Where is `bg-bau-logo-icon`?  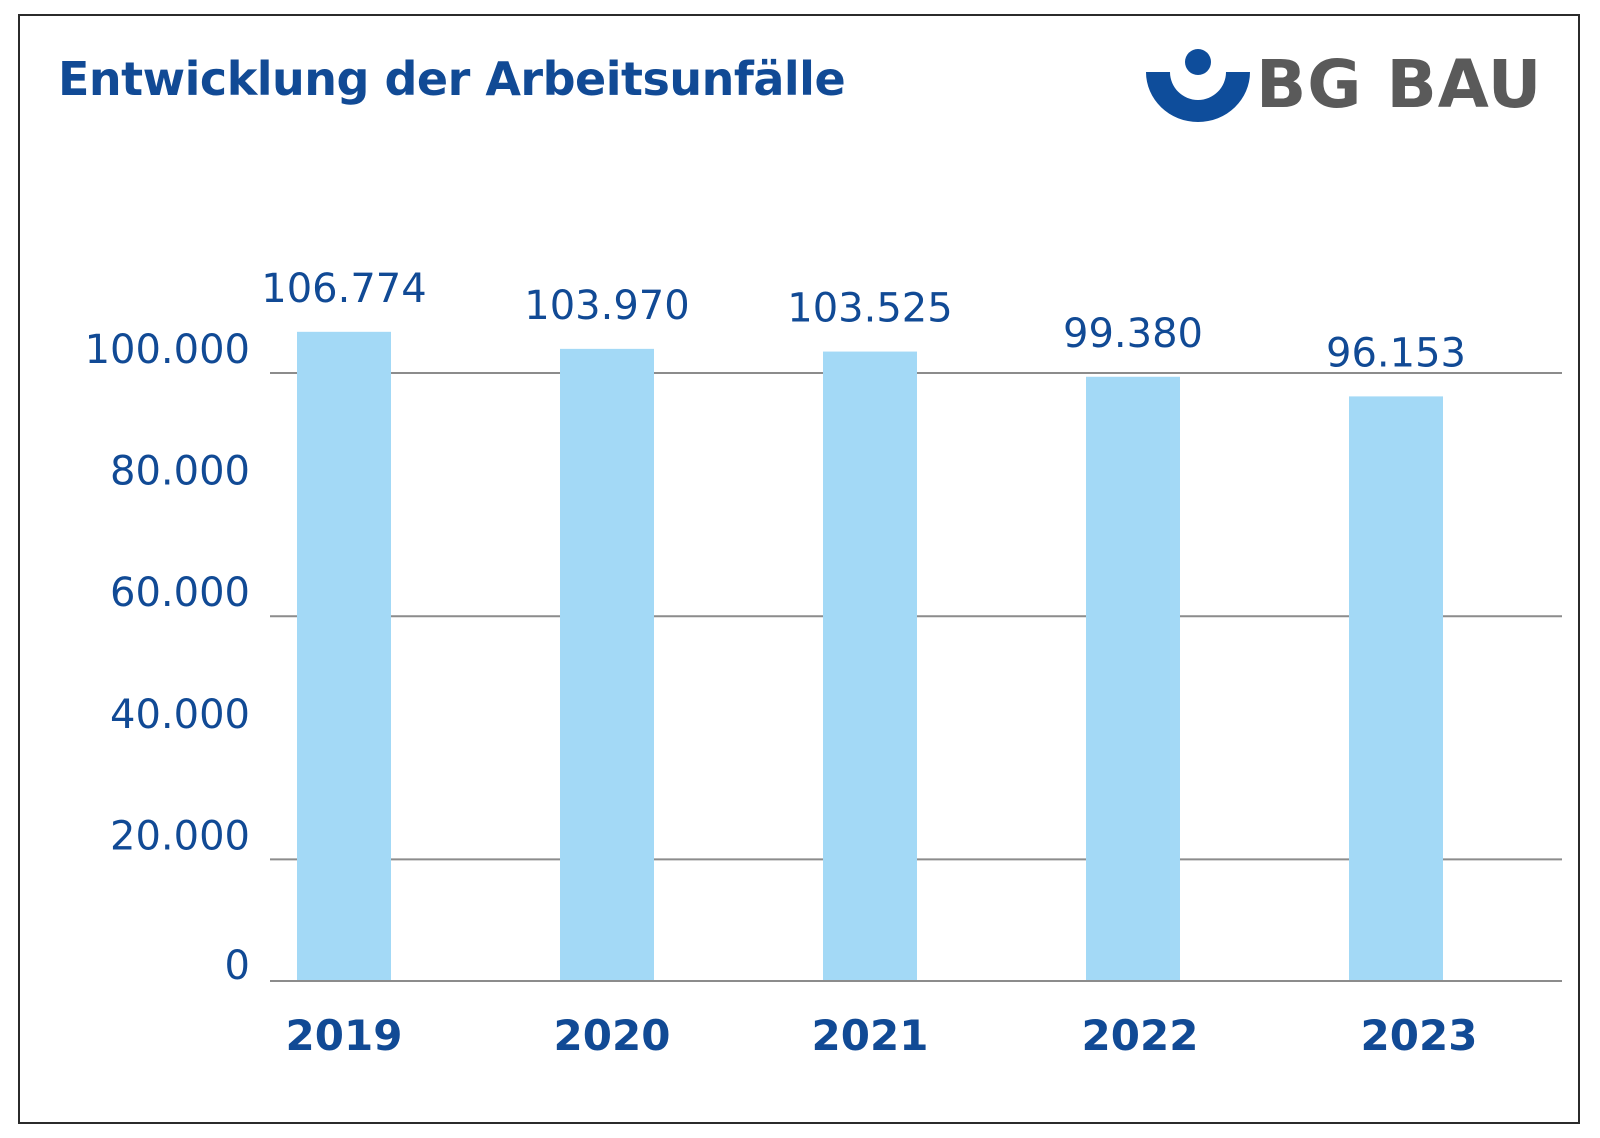
bg-bau-logo-icon is located at coordinates (1198, 85).